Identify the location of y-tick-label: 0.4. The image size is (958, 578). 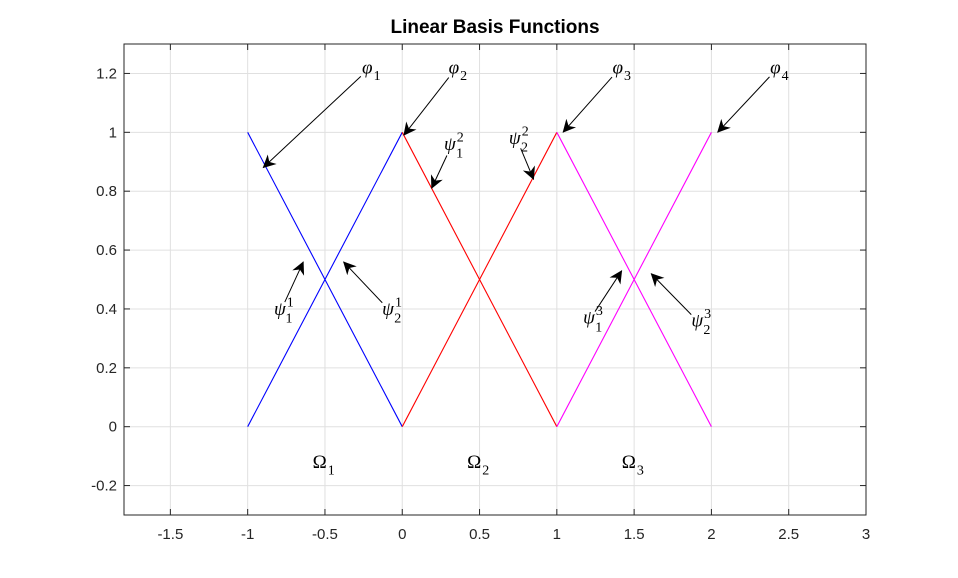
(106, 309).